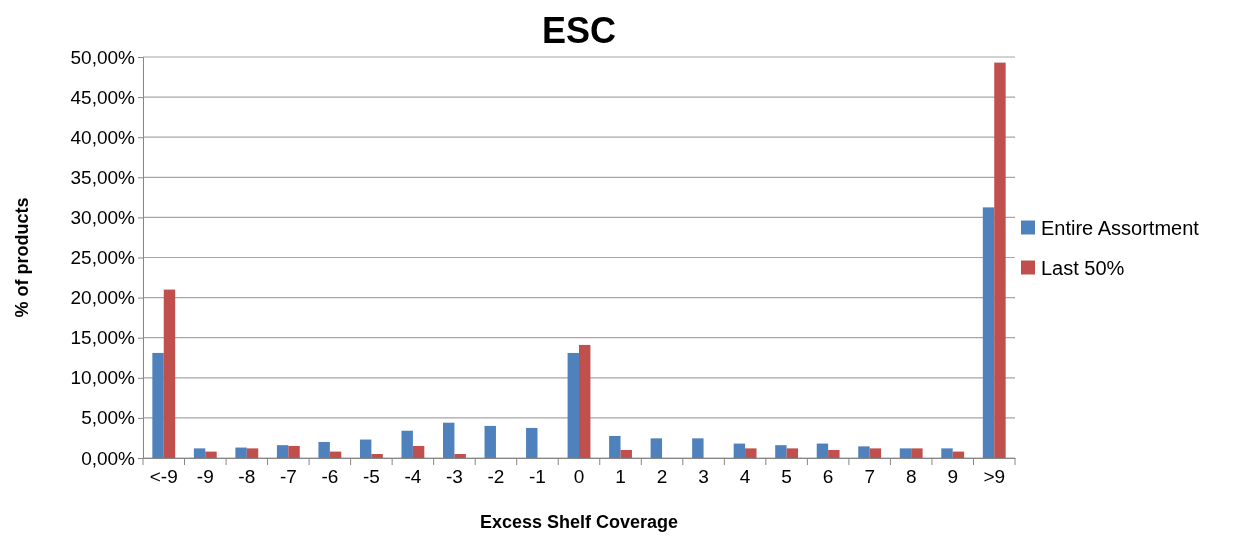 This screenshot has height=536, width=1246. Describe the element at coordinates (1083, 267) in the screenshot. I see `legend-label: Last 50%` at that location.